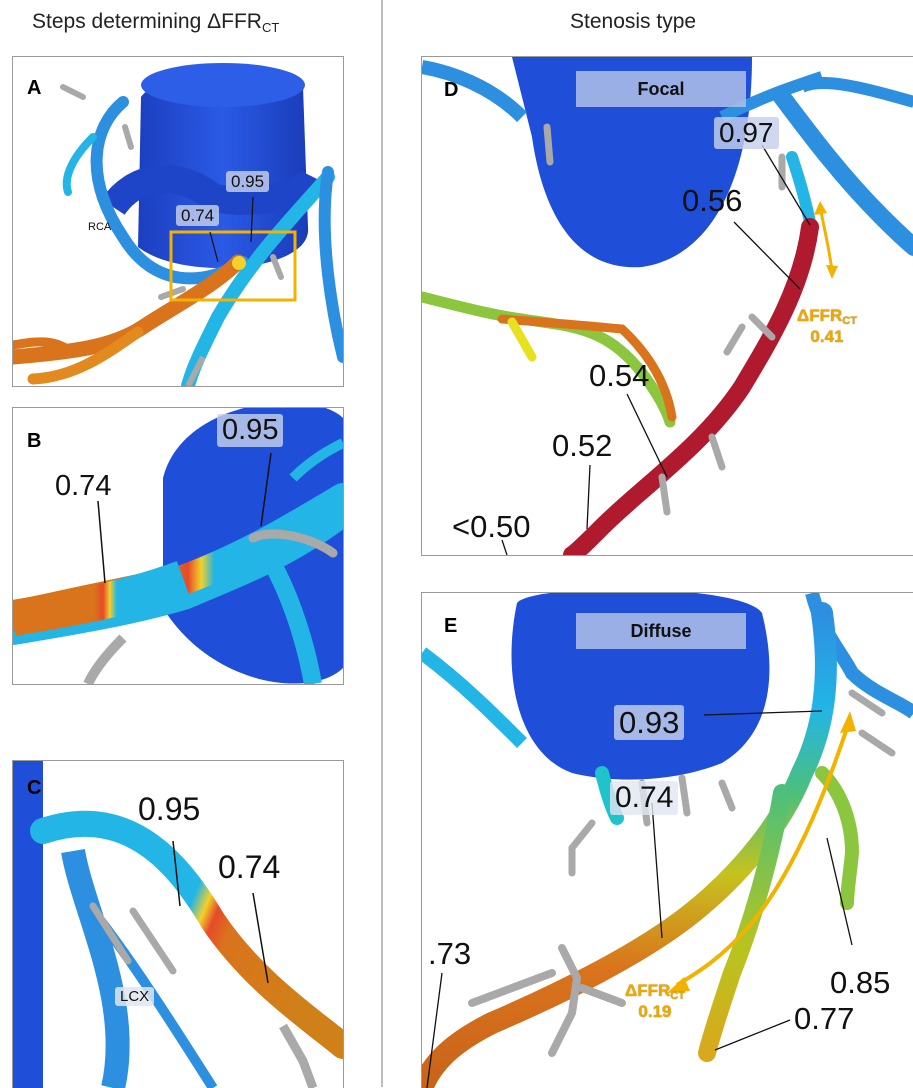  Describe the element at coordinates (691, 386) in the screenshot. I see `diseased-vessel` at that location.